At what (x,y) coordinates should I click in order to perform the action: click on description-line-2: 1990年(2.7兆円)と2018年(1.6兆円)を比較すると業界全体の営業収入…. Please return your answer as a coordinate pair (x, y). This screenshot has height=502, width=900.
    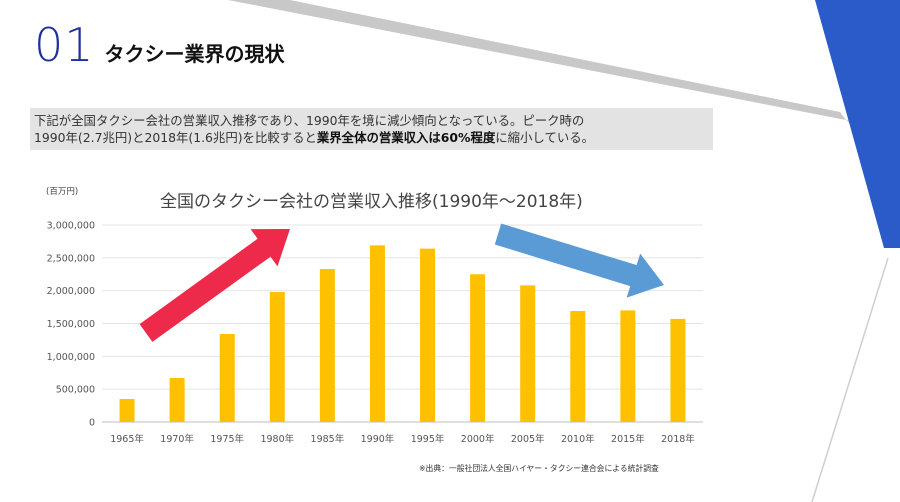
    Looking at the image, I should click on (371, 137).